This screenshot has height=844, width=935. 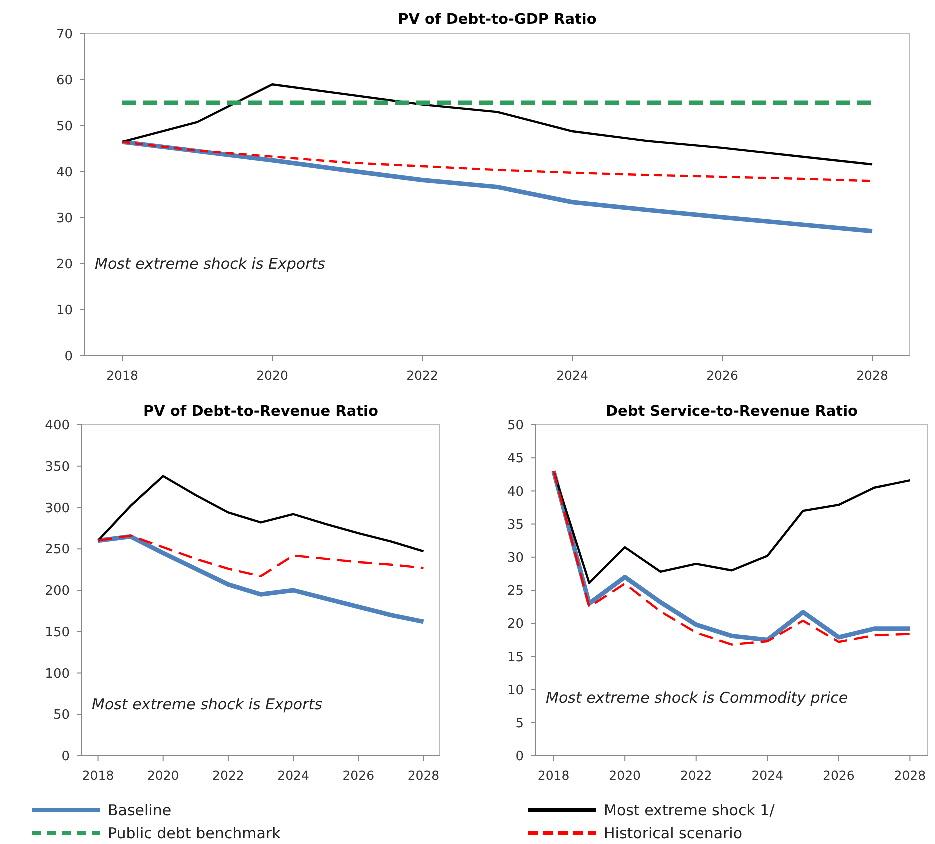 What do you see at coordinates (515, 592) in the screenshot?
I see `y-tick-label: 25` at bounding box center [515, 592].